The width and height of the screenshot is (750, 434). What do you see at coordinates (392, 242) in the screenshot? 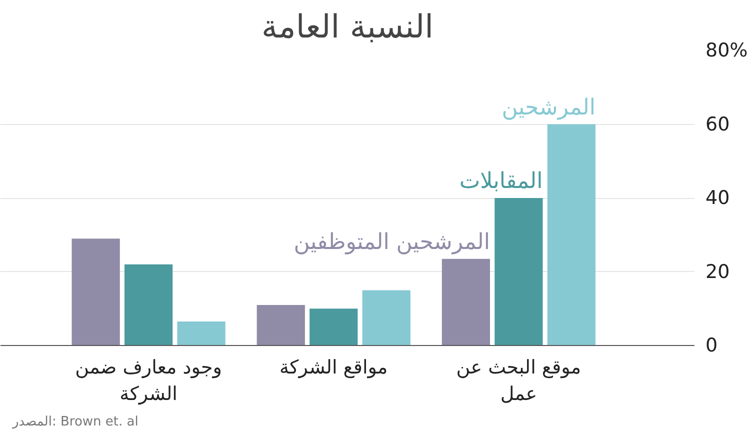
I see `series-label: المرشحين المتوظفين` at bounding box center [392, 242].